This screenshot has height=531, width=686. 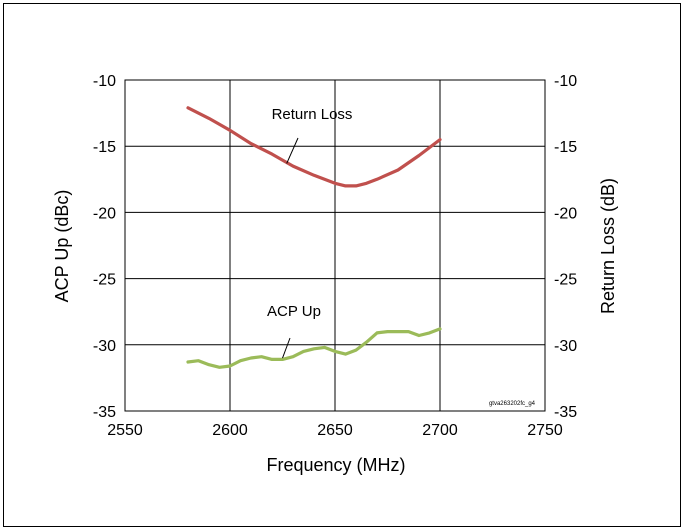 I want to click on y2-tick-label: -10, so click(x=565, y=81).